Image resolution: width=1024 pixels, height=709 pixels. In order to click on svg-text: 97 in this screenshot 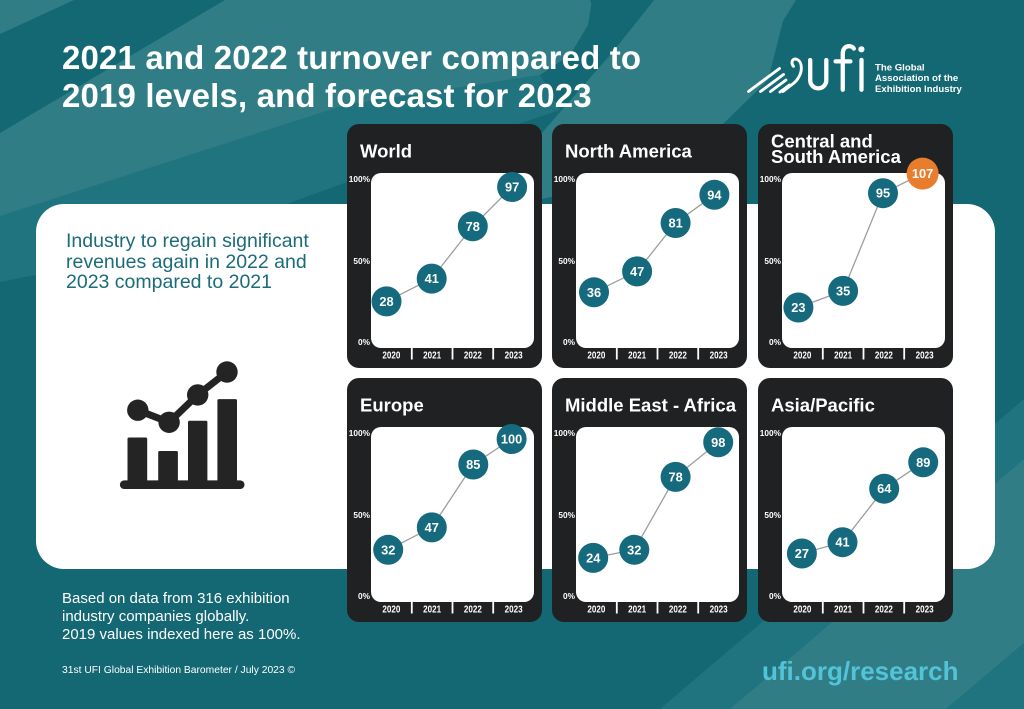, I will do `click(512, 187)`.